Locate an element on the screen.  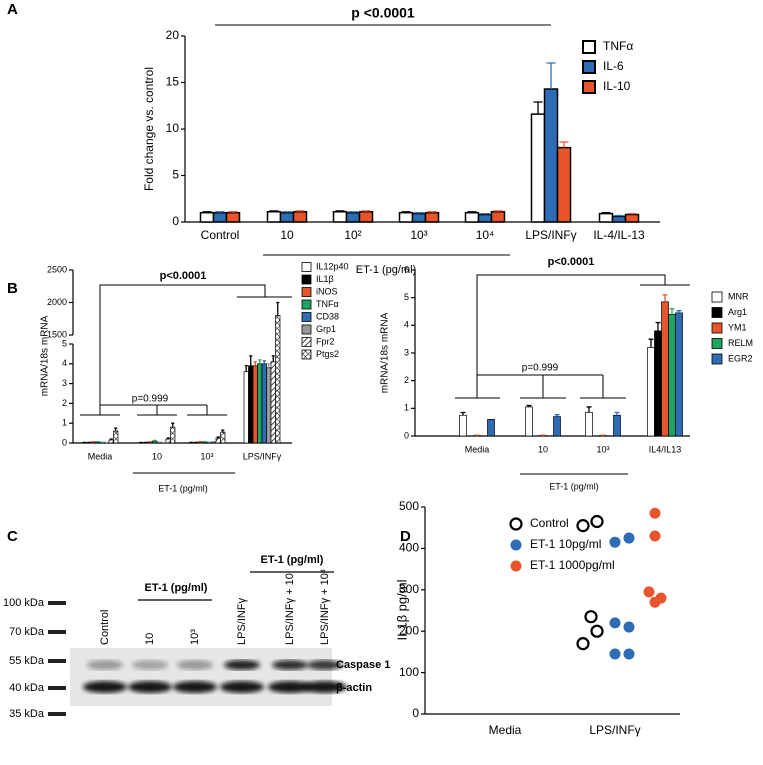
ladder-mark is located at coordinates (57, 661).